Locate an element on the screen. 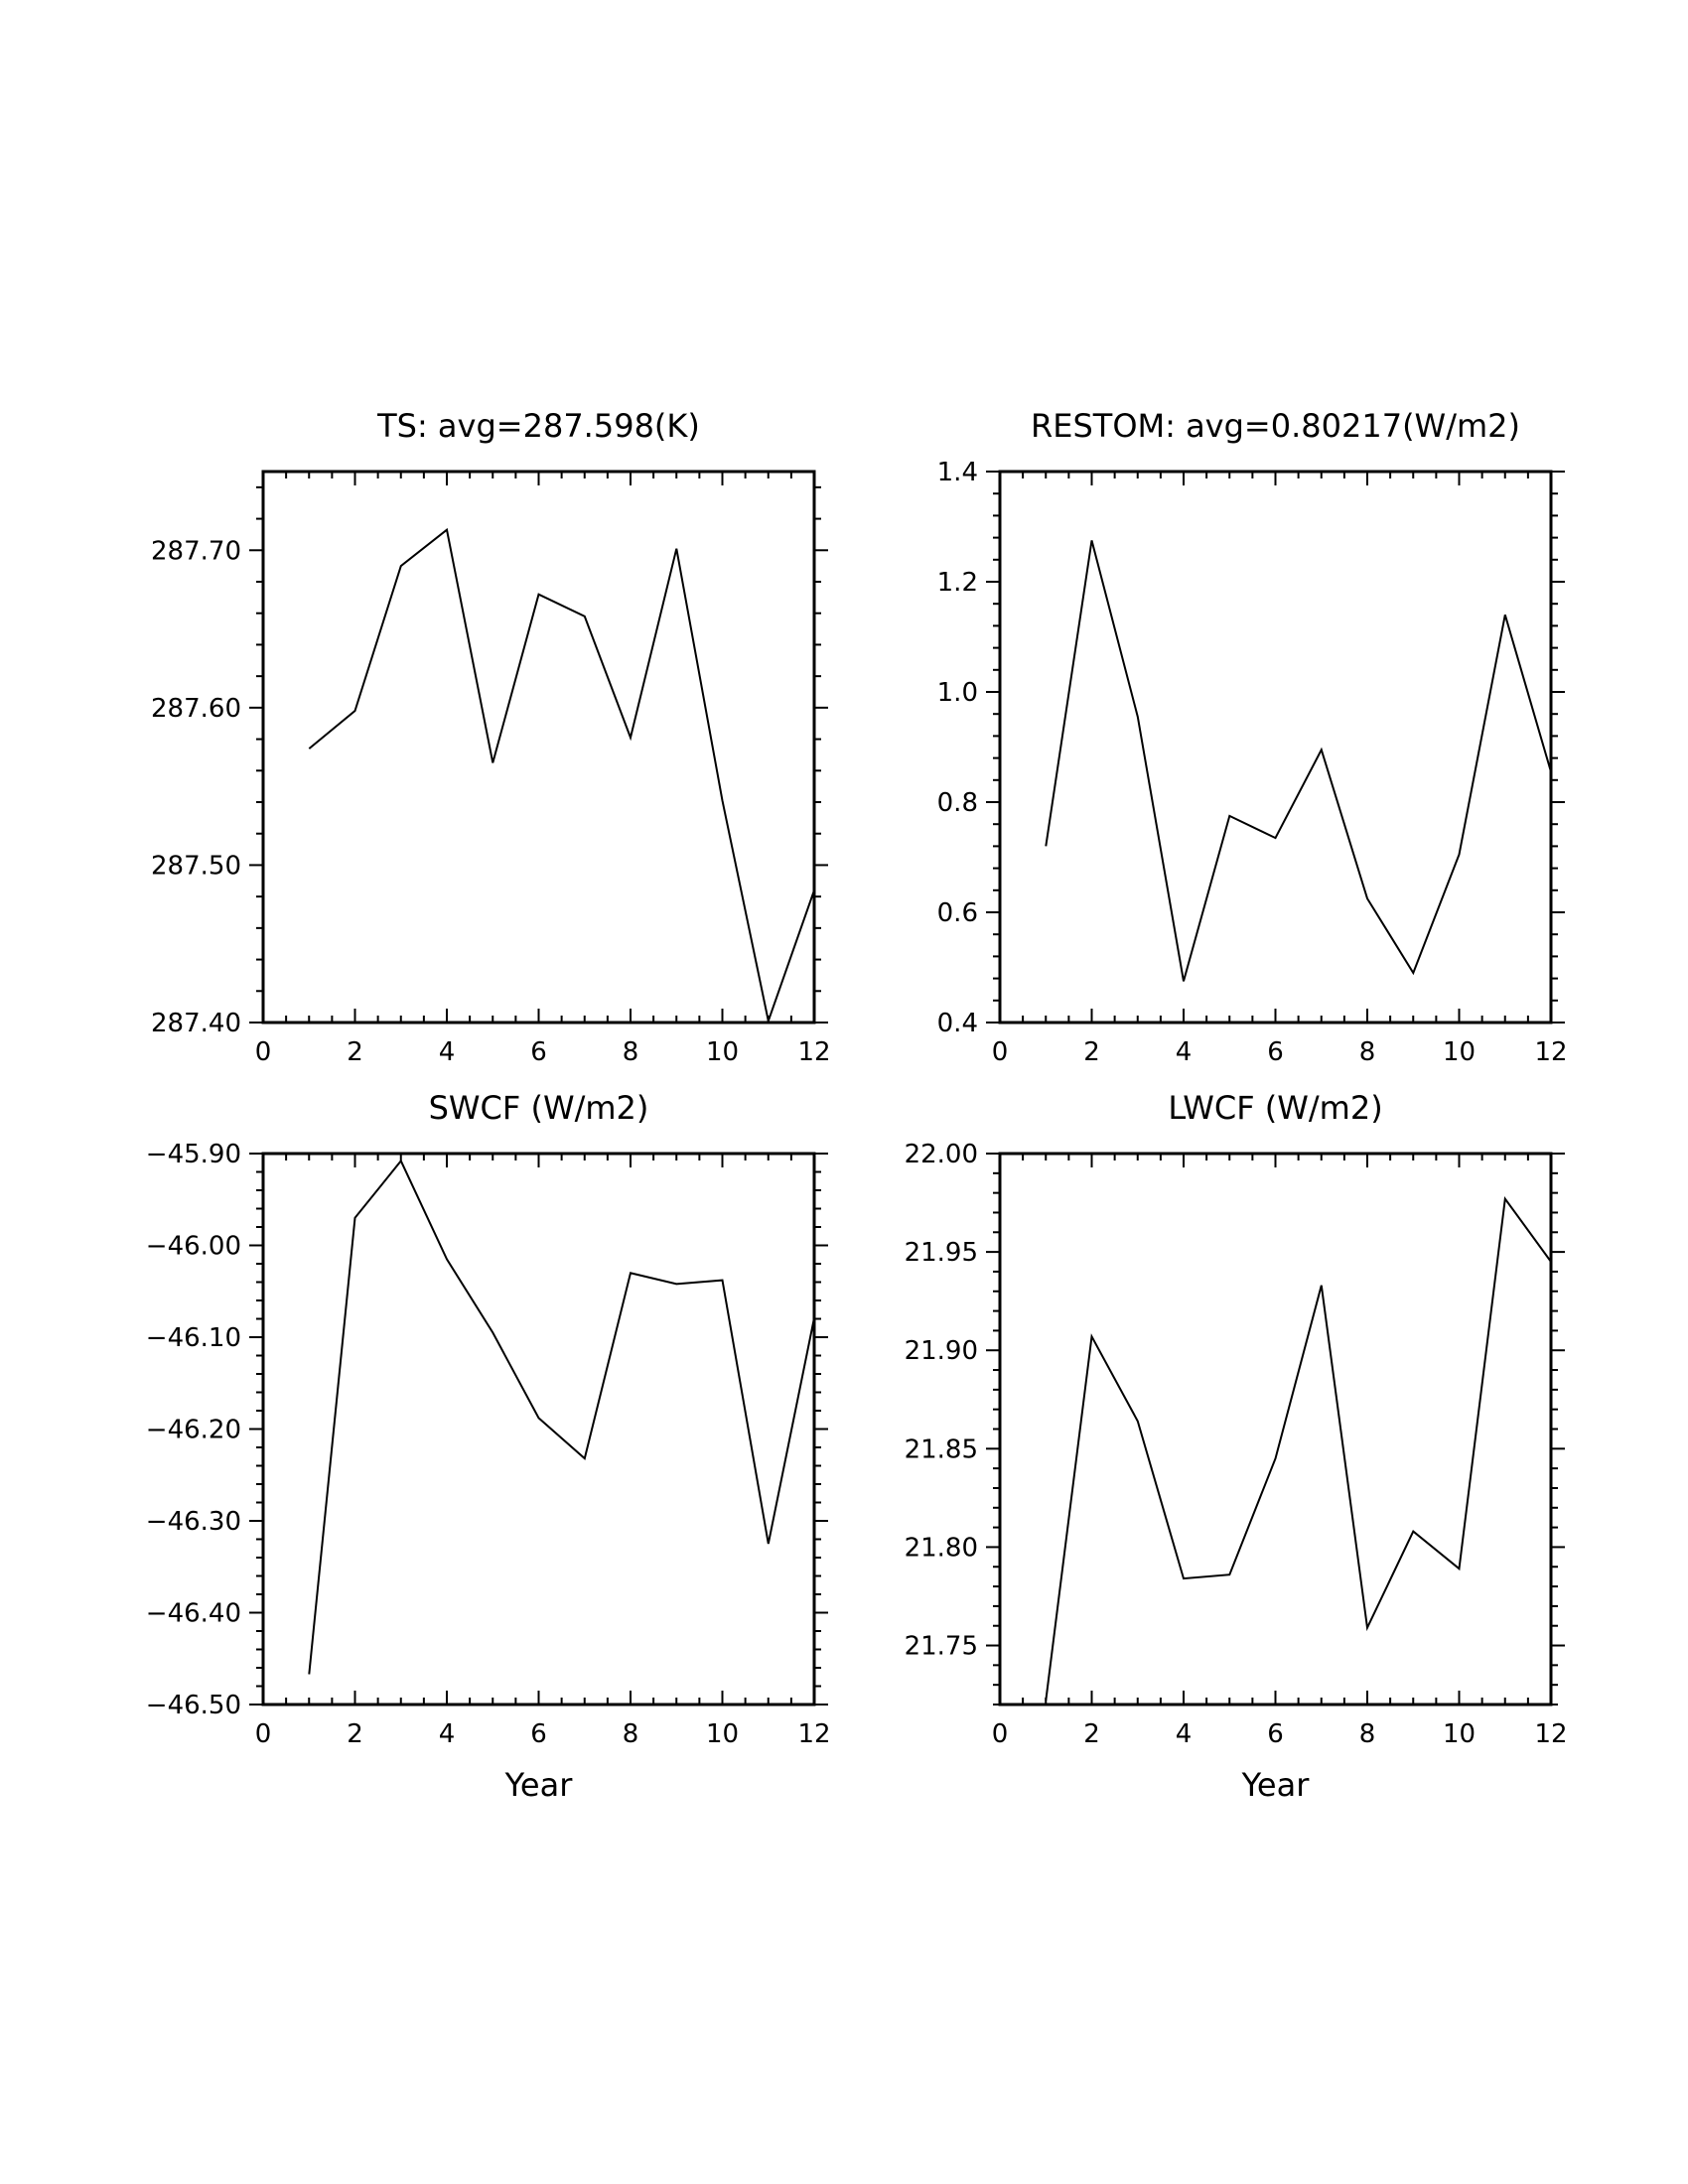  y-tick-label: 0.8 is located at coordinates (957, 803).